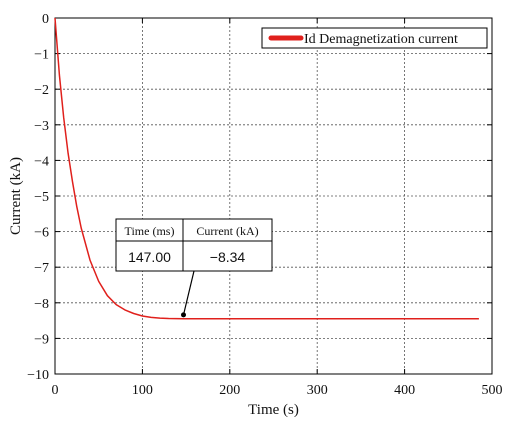 This screenshot has height=426, width=514. What do you see at coordinates (41, 197) in the screenshot?
I see `y-tick-label: −5` at bounding box center [41, 197].